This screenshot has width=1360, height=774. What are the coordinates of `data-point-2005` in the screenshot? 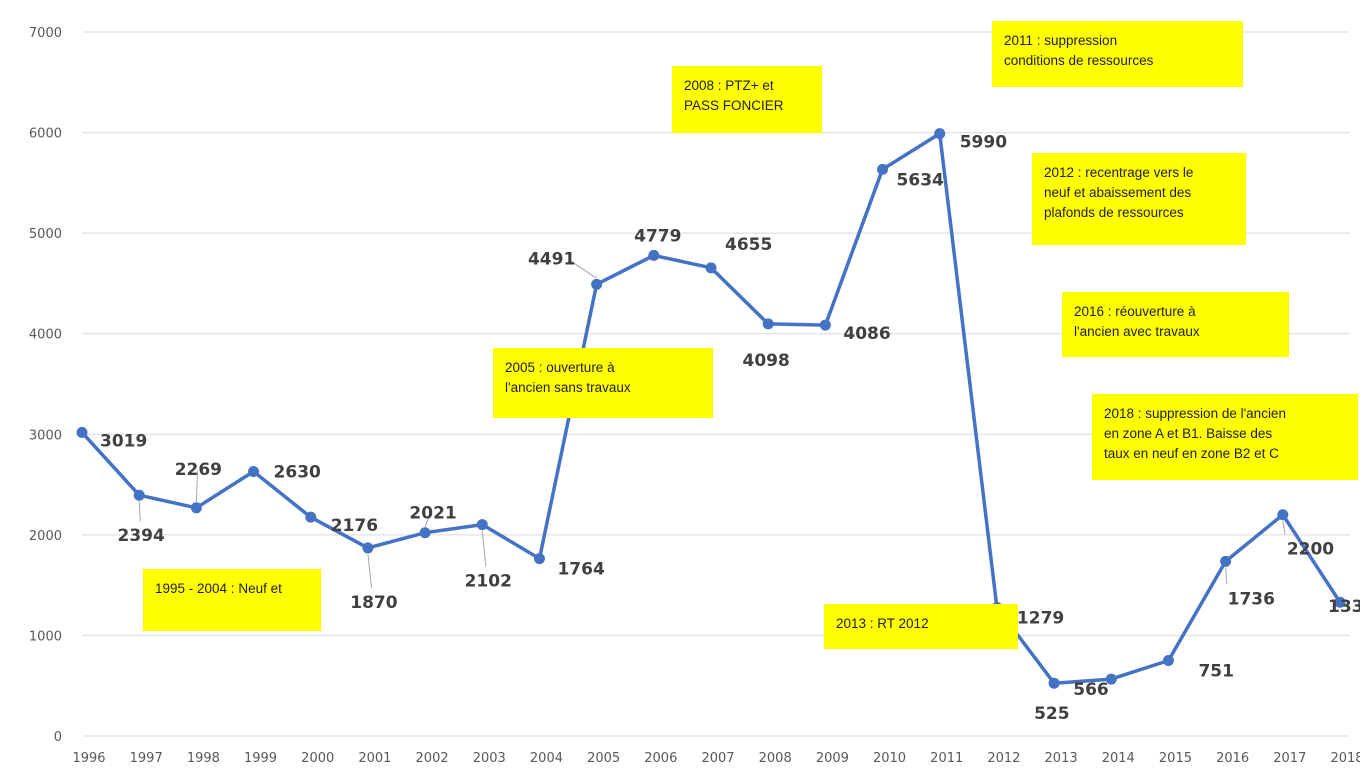 It's located at (597, 284).